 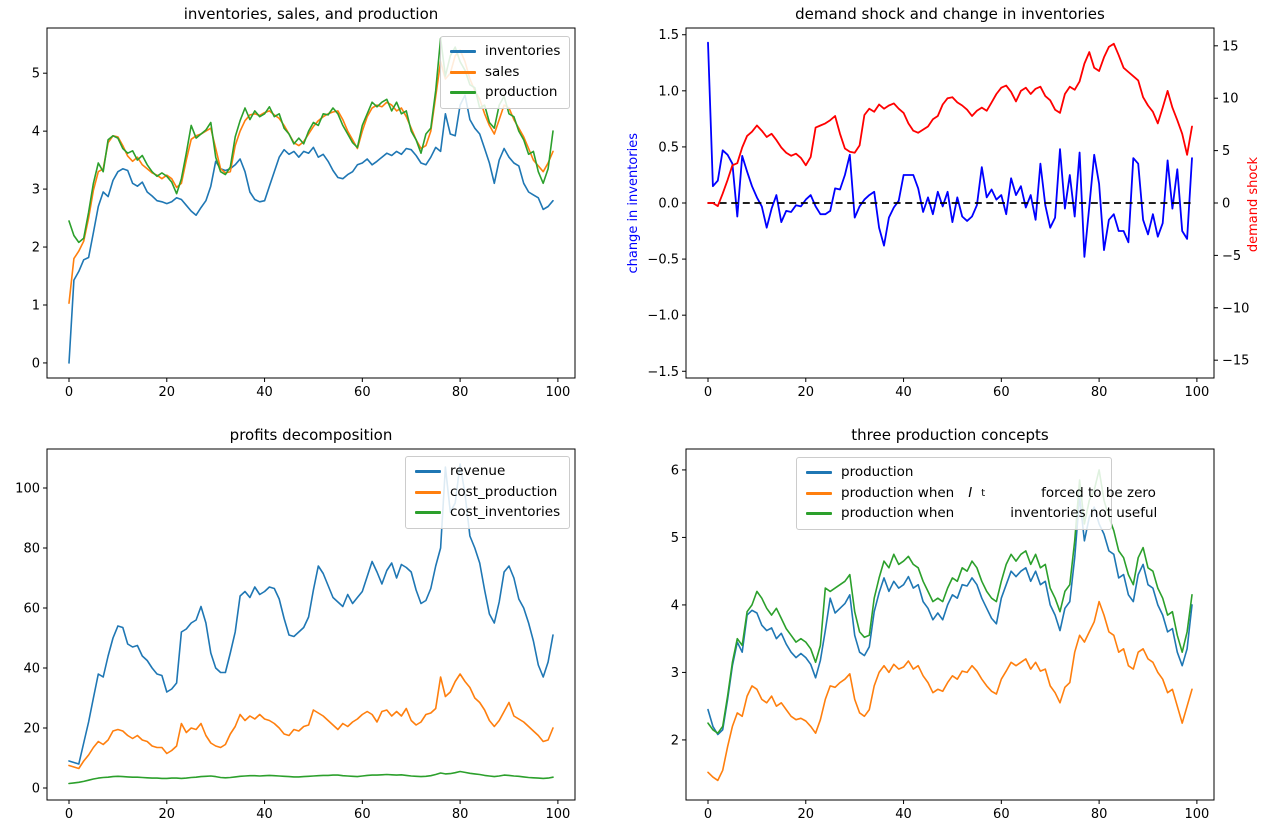 I want to click on legend-label: revenue, so click(x=478, y=471).